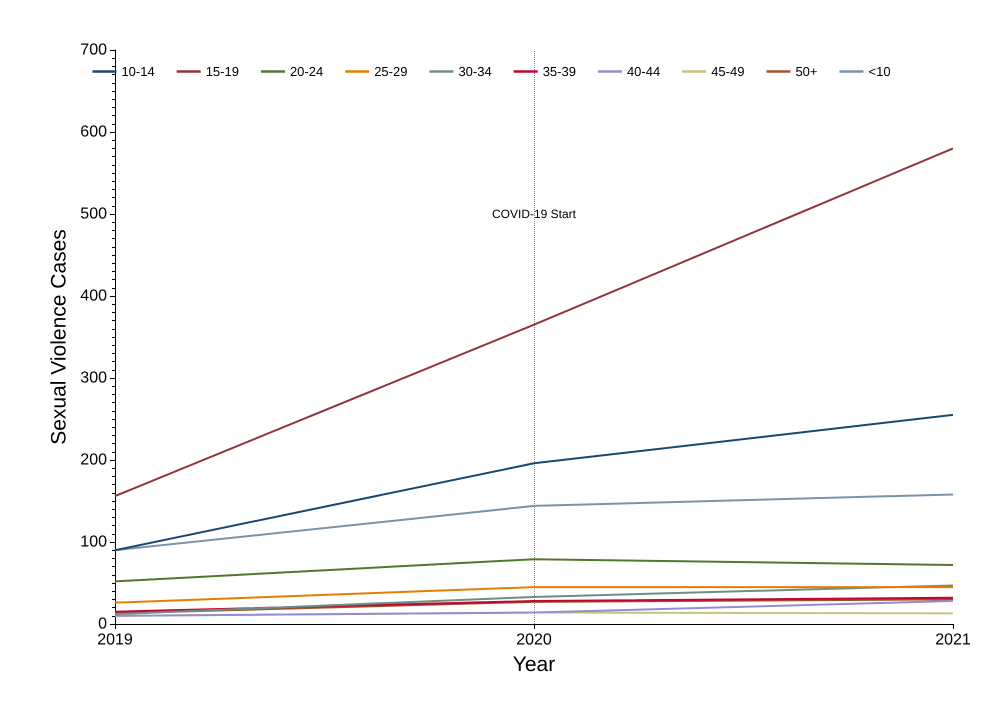  I want to click on x-tick-label: 2020, so click(534, 640).